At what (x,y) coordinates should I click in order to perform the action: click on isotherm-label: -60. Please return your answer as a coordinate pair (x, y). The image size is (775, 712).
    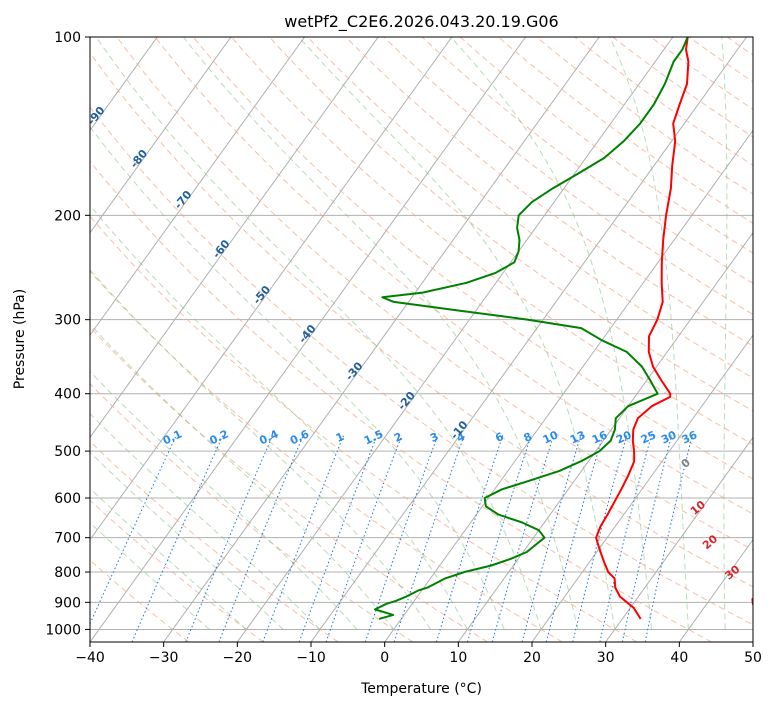
    Looking at the image, I should click on (221, 249).